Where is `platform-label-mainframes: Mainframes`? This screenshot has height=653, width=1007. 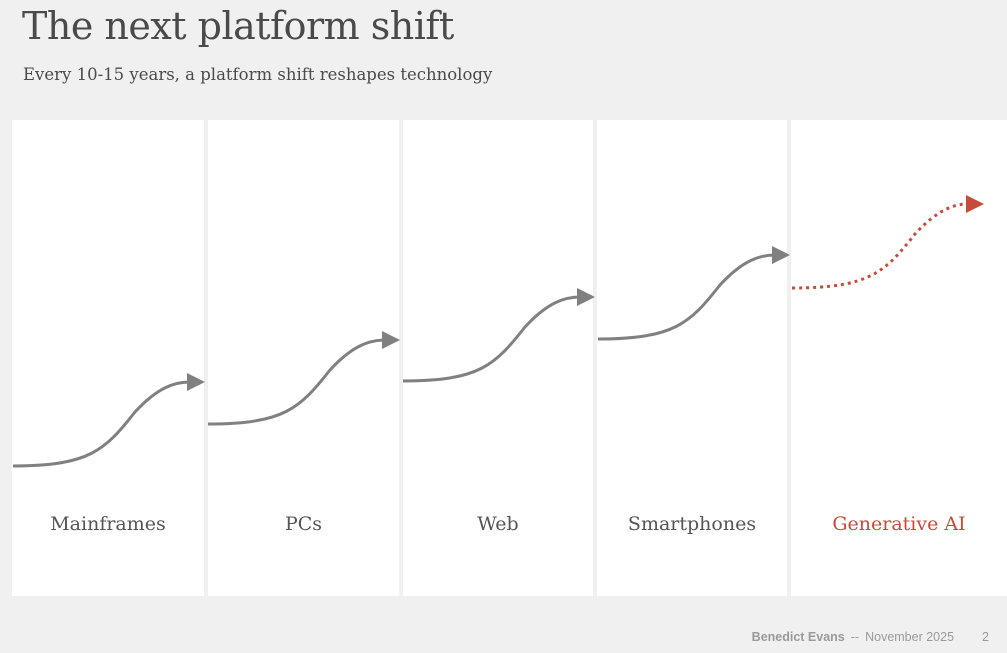
platform-label-mainframes: Mainframes is located at coordinates (108, 524).